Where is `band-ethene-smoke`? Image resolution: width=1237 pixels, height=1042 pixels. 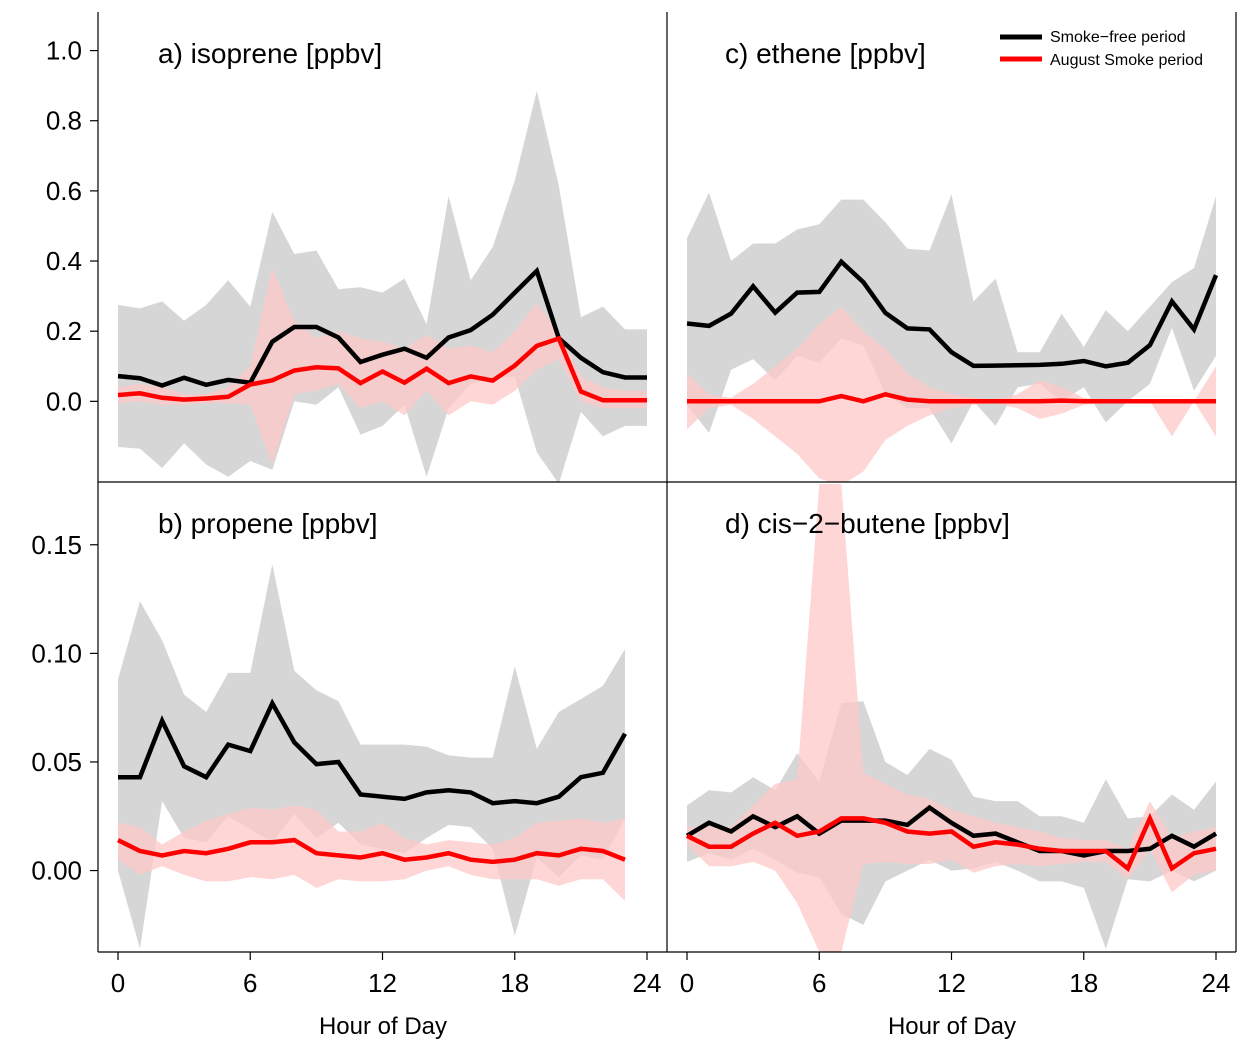 band-ethene-smoke is located at coordinates (951, 394).